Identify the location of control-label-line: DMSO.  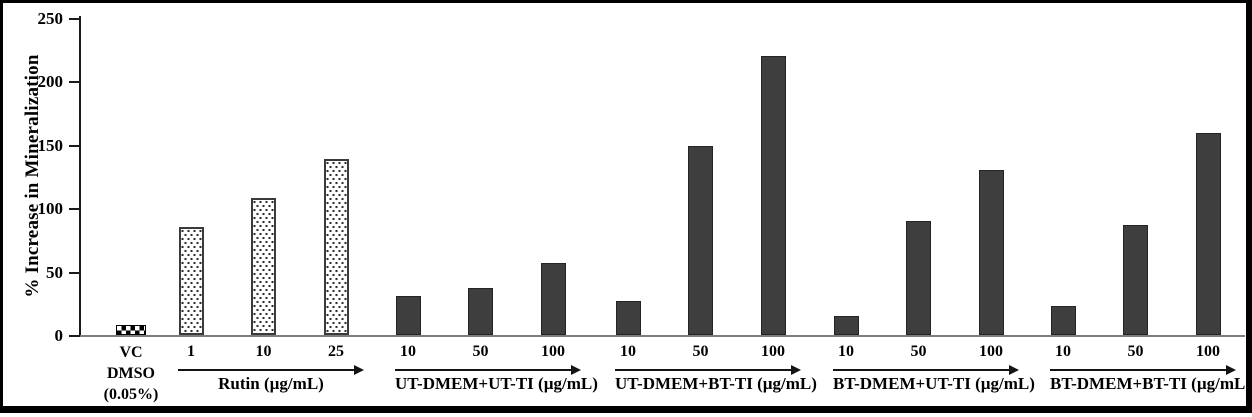
(131, 373).